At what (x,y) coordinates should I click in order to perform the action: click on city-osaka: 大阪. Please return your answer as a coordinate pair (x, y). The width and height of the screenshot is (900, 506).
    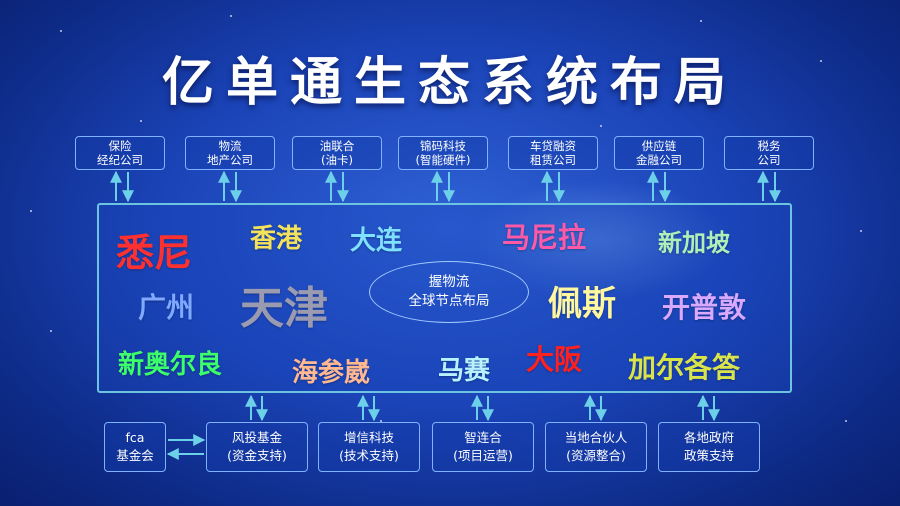
    Looking at the image, I should click on (554, 359).